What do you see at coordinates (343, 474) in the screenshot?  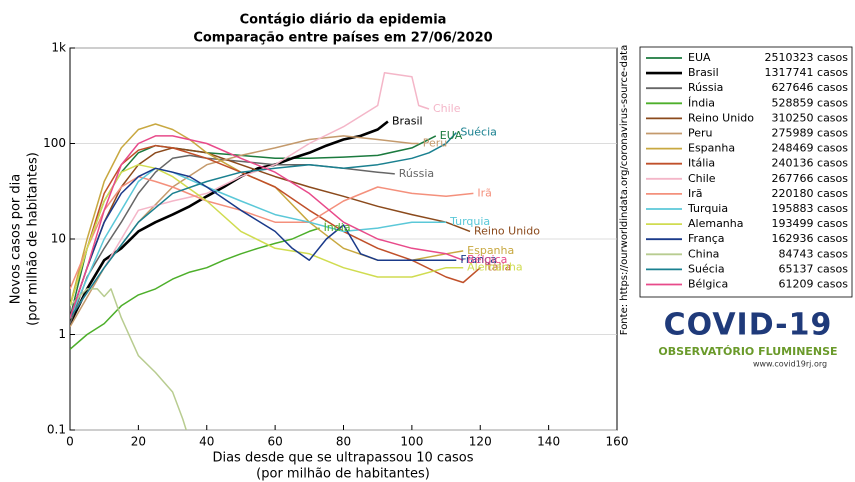 I see `x-axis-label: (por milhão de habitantes)` at bounding box center [343, 474].